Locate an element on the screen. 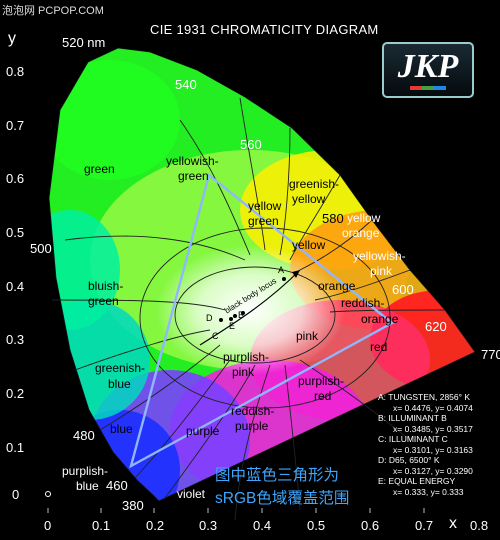  x-tick: 0.8 is located at coordinates (479, 525).